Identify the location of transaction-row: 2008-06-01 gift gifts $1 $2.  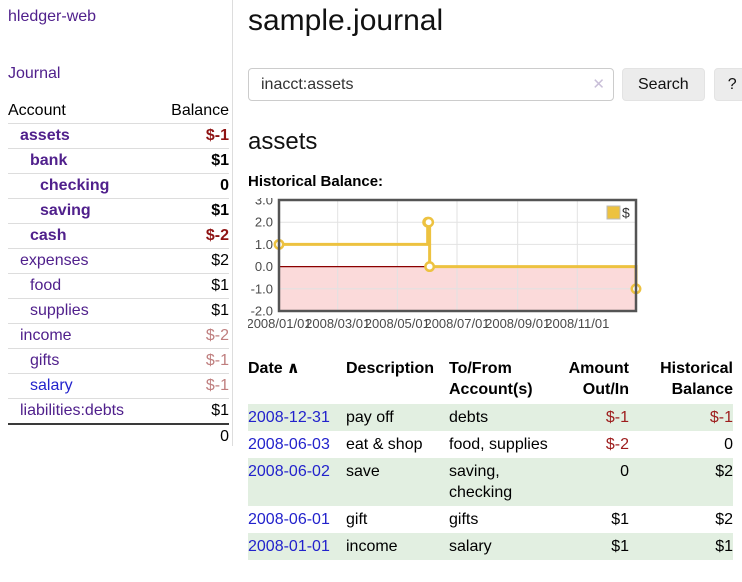
(490, 519).